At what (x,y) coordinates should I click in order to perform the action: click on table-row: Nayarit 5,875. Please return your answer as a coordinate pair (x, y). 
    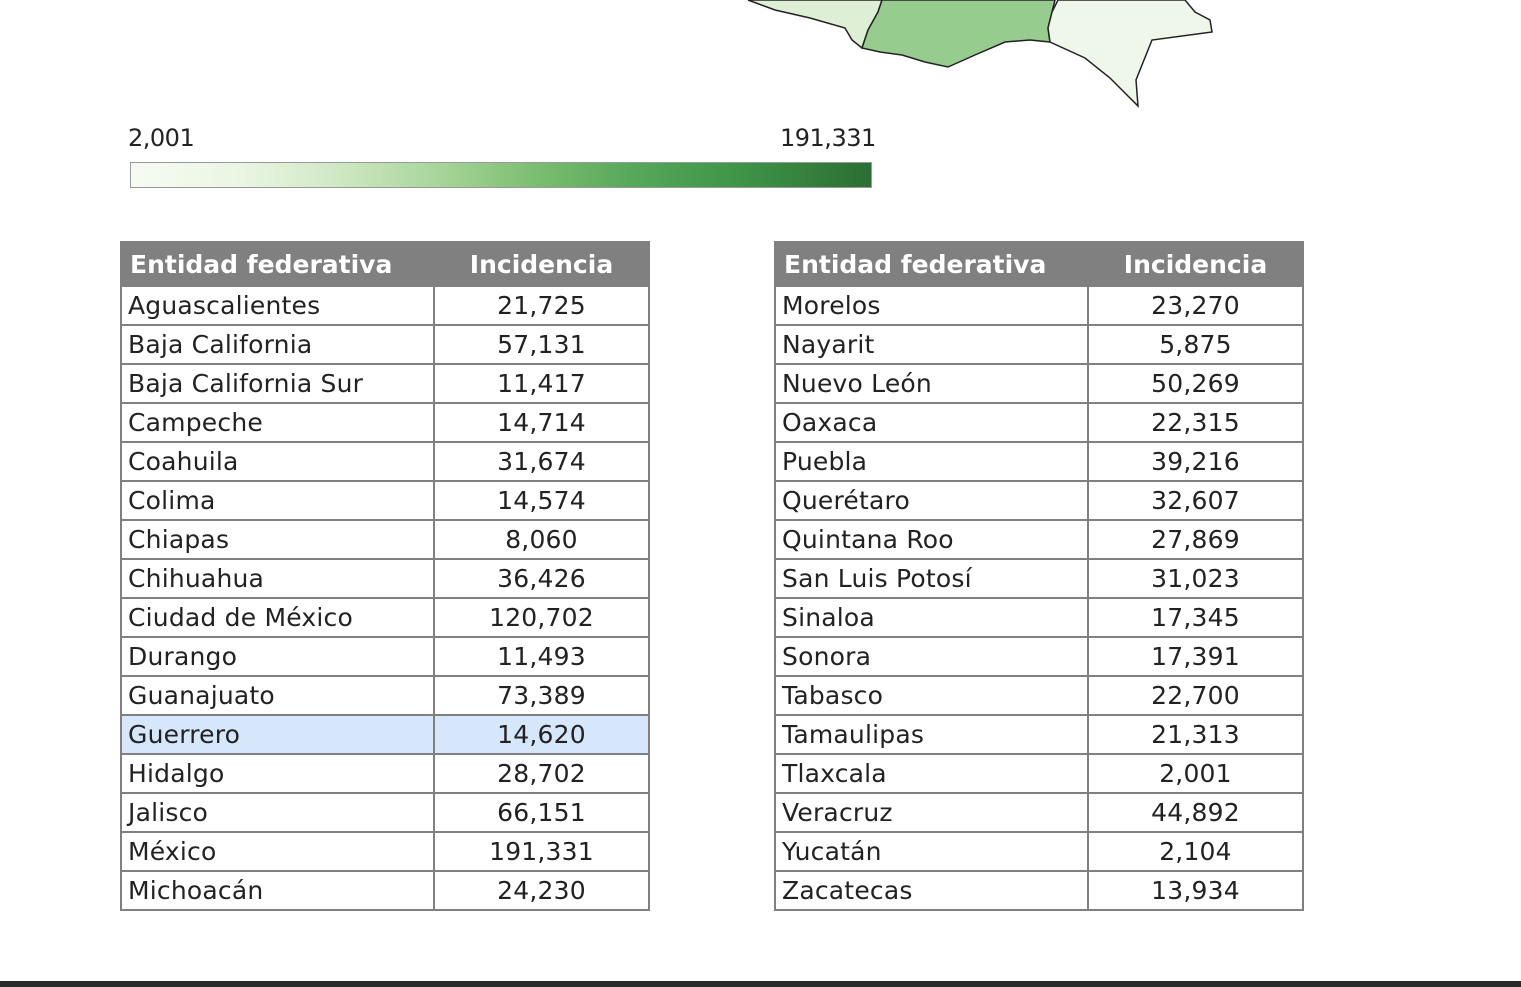
    Looking at the image, I should click on (1039, 344).